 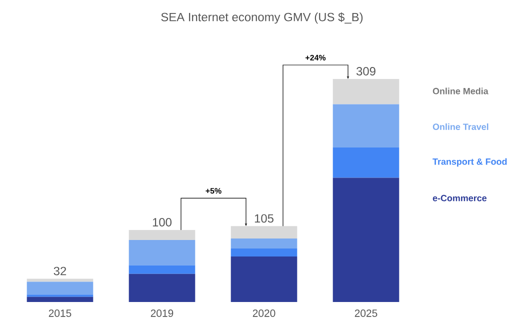 I want to click on x-tick-label: 2020, so click(x=264, y=313).